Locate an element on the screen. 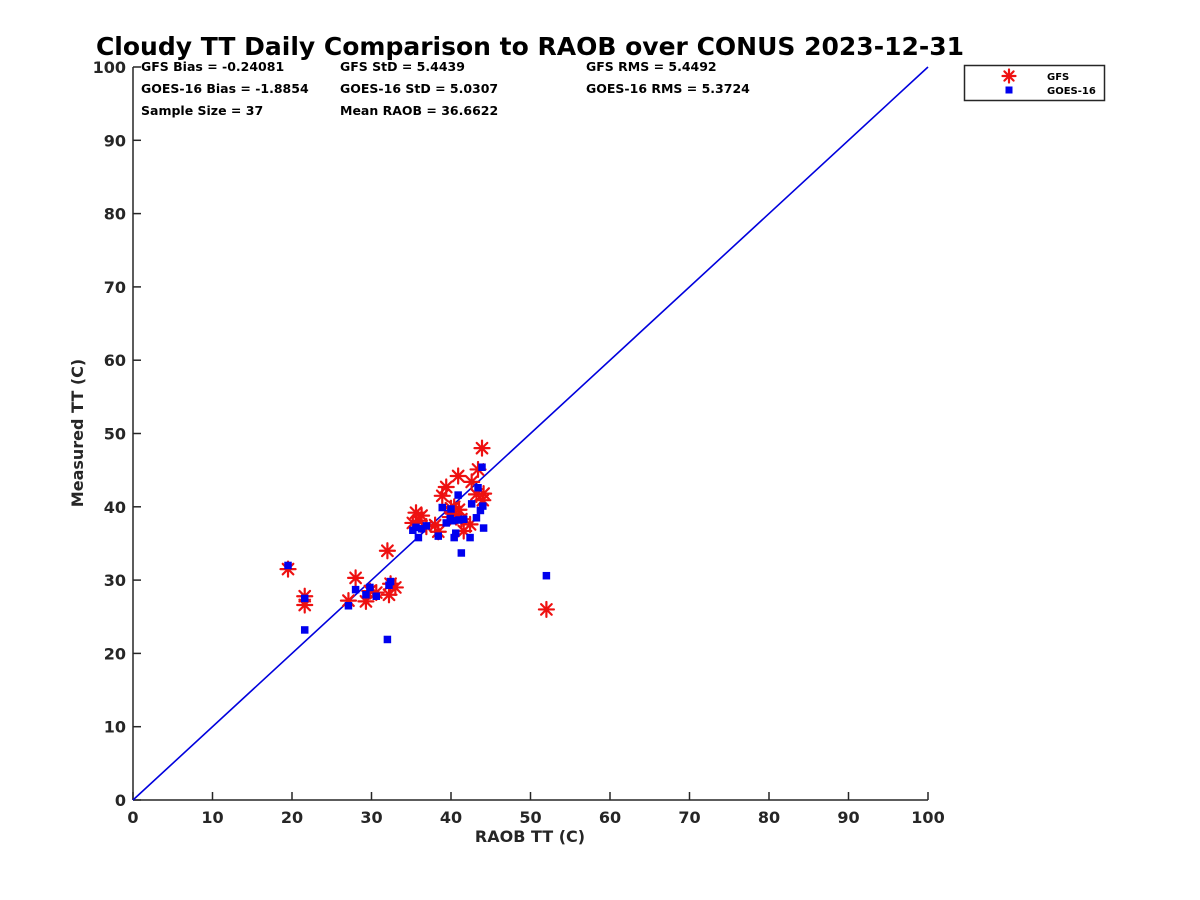 The image size is (1200, 900). y-tick-label: 80 is located at coordinates (115, 214).